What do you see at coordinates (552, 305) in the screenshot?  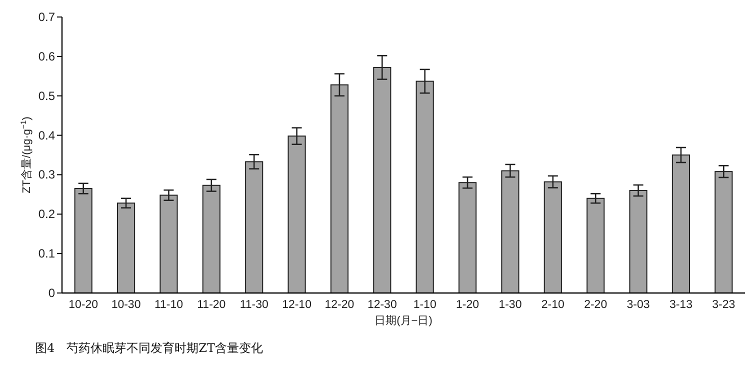 I see `x-tick-label: 2-10` at bounding box center [552, 305].